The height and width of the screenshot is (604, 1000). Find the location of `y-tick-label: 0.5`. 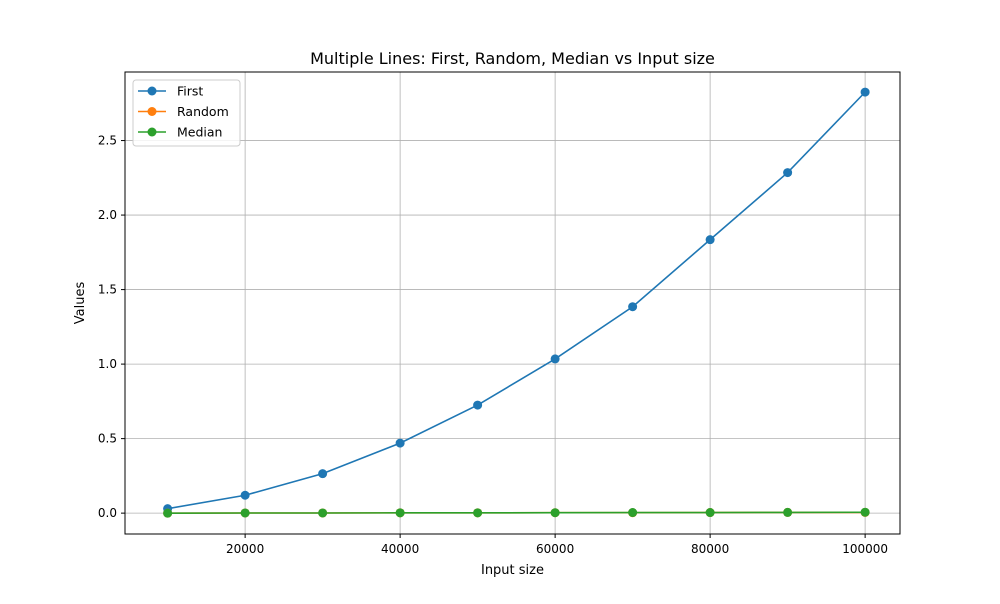

y-tick-label: 0.5 is located at coordinates (107, 439).